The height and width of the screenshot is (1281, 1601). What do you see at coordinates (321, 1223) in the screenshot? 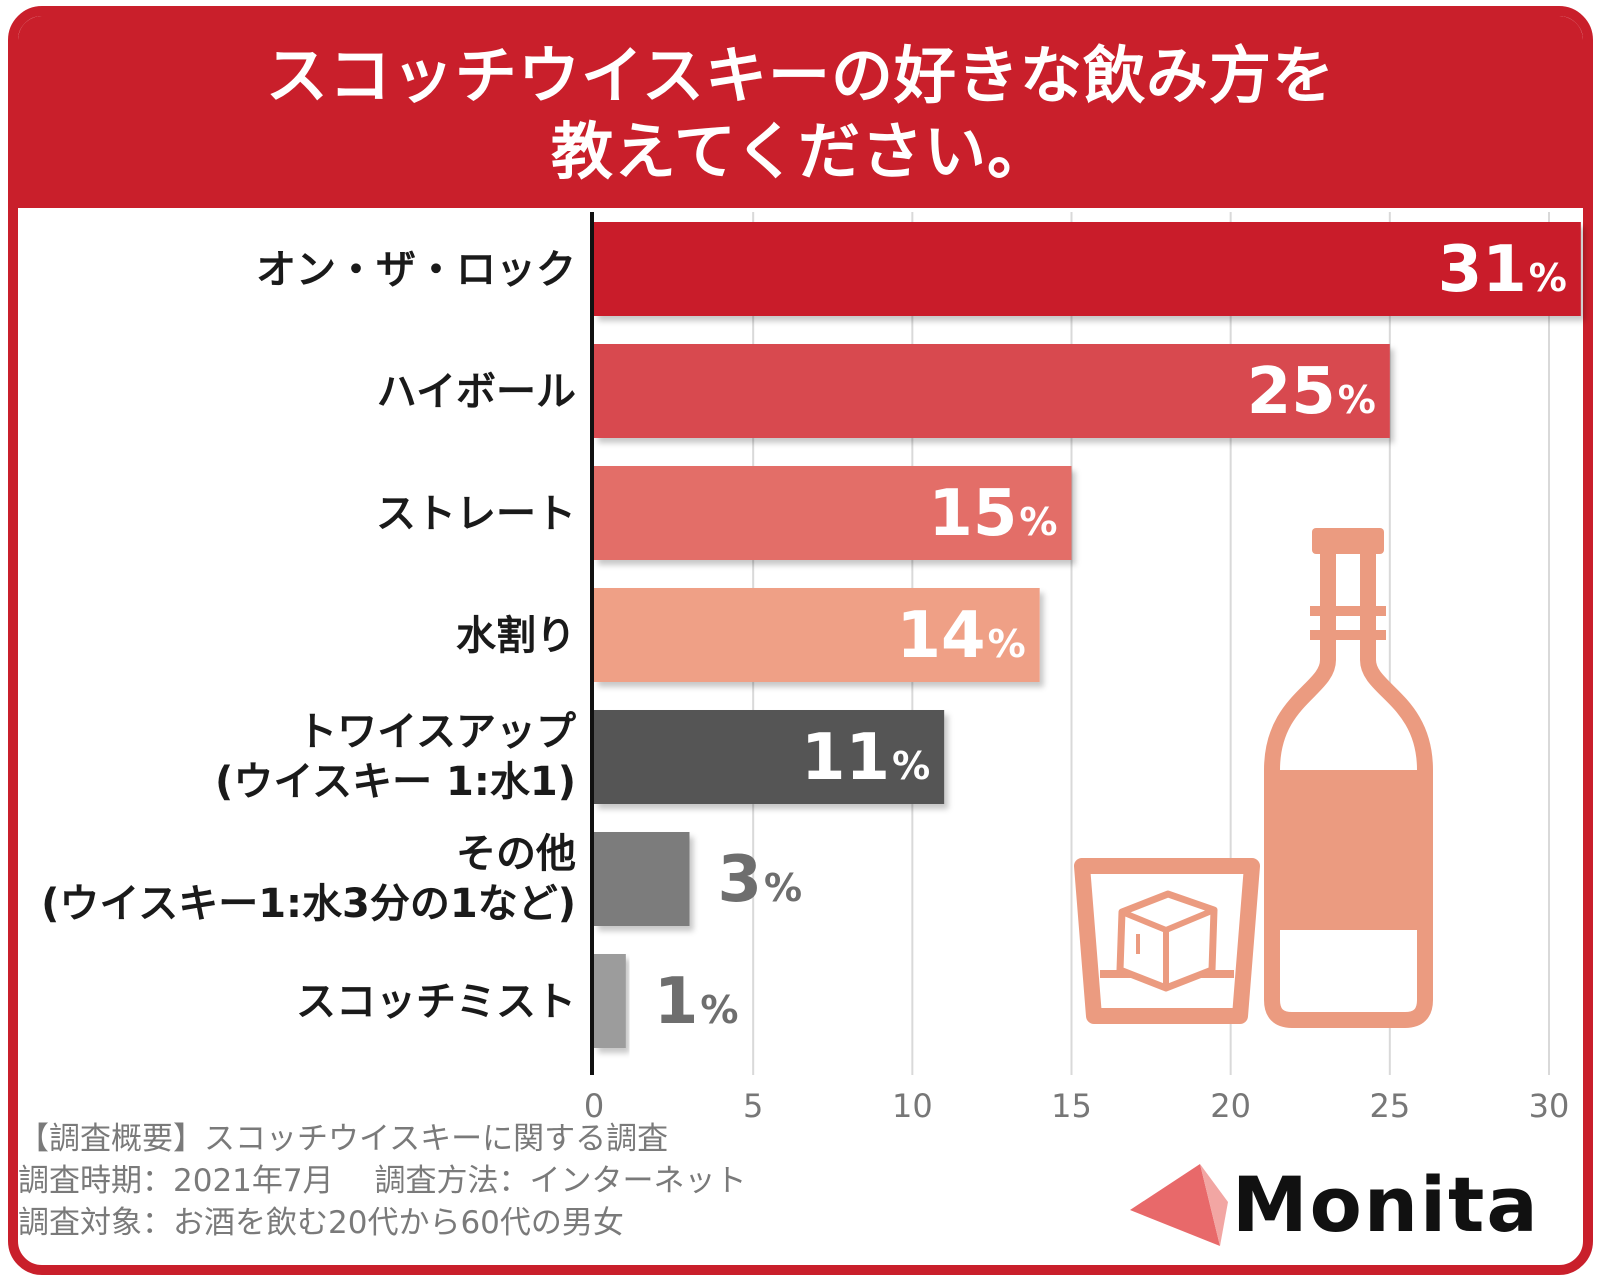
I see `survey-note-target: 調査対象：お酒を飲む20代から60代の男女` at bounding box center [321, 1223].